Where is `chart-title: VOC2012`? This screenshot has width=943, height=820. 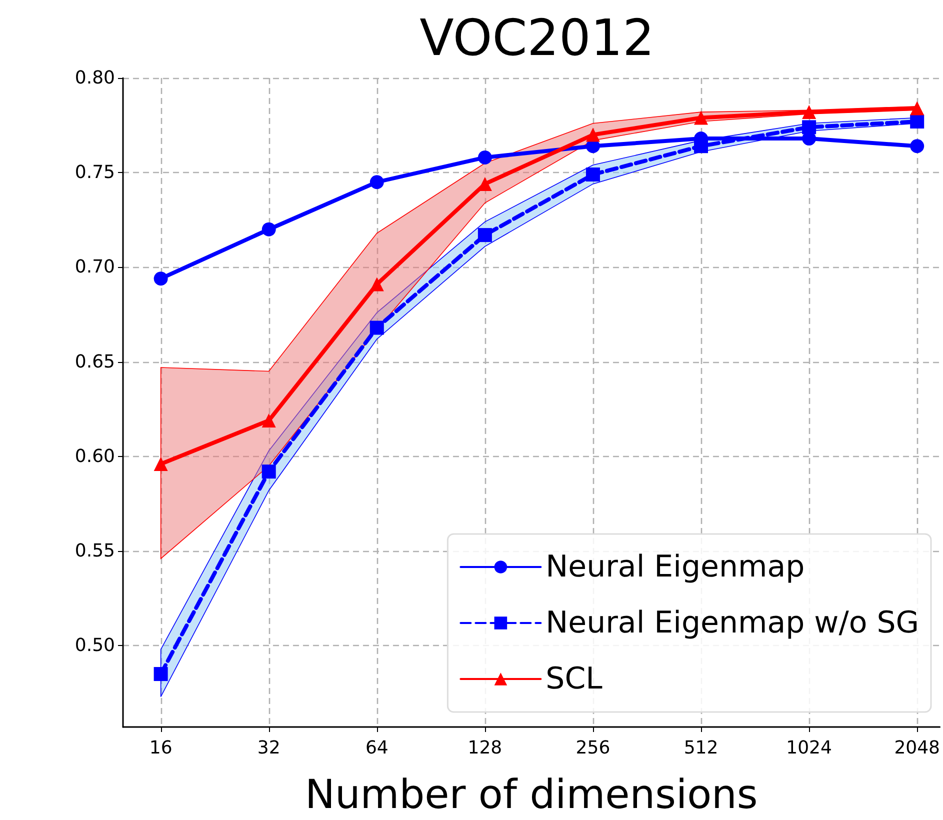
chart-title: VOC2012 is located at coordinates (537, 38).